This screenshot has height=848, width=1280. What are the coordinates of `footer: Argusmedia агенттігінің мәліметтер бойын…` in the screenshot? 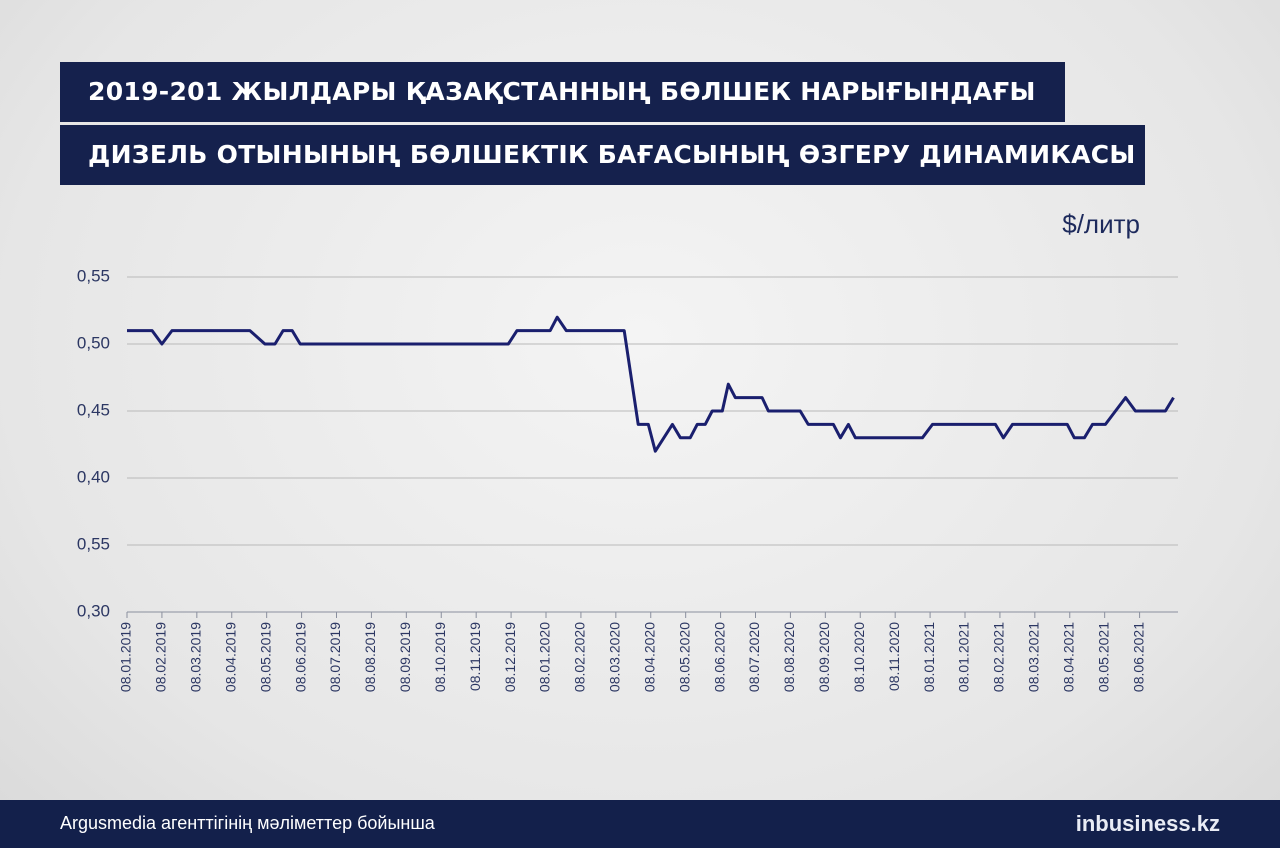 It's located at (640, 824).